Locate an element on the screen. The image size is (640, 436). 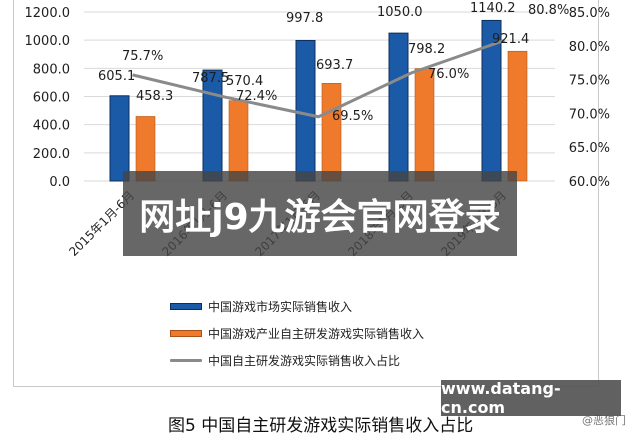
left-tick-label: 600.0 is located at coordinates (51, 98).